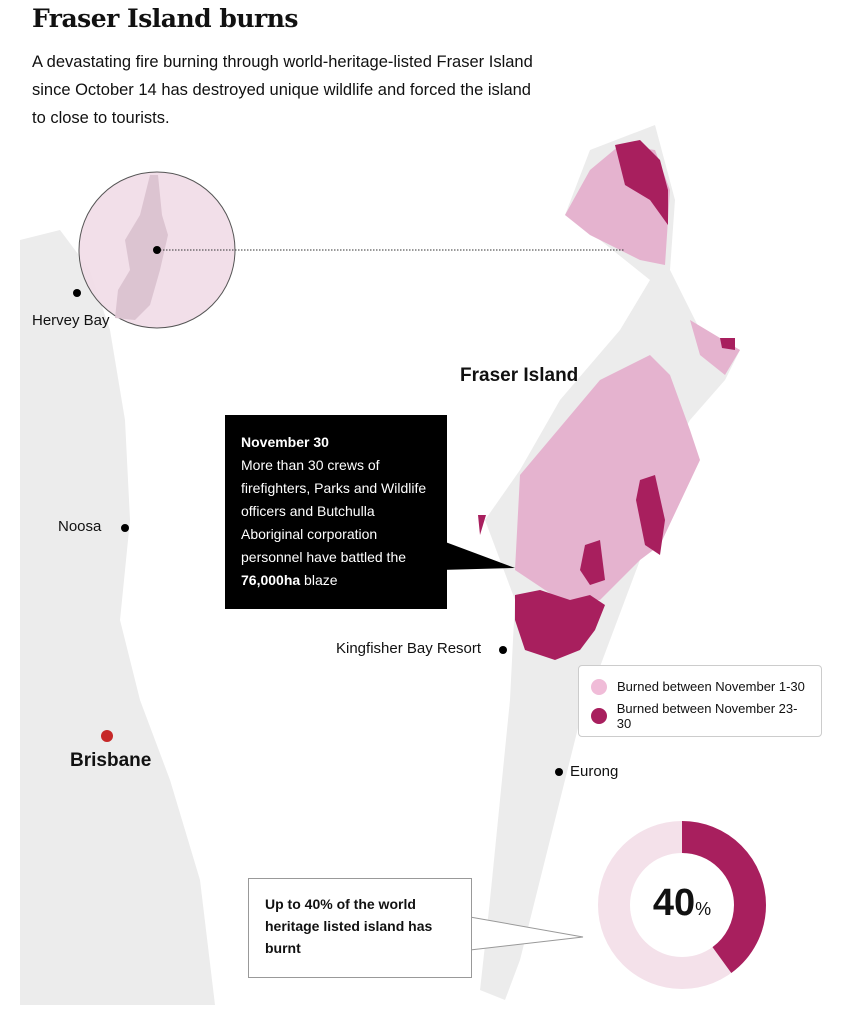 This screenshot has width=849, height=1024. Describe the element at coordinates (125, 528) in the screenshot. I see `noosa-dot` at that location.